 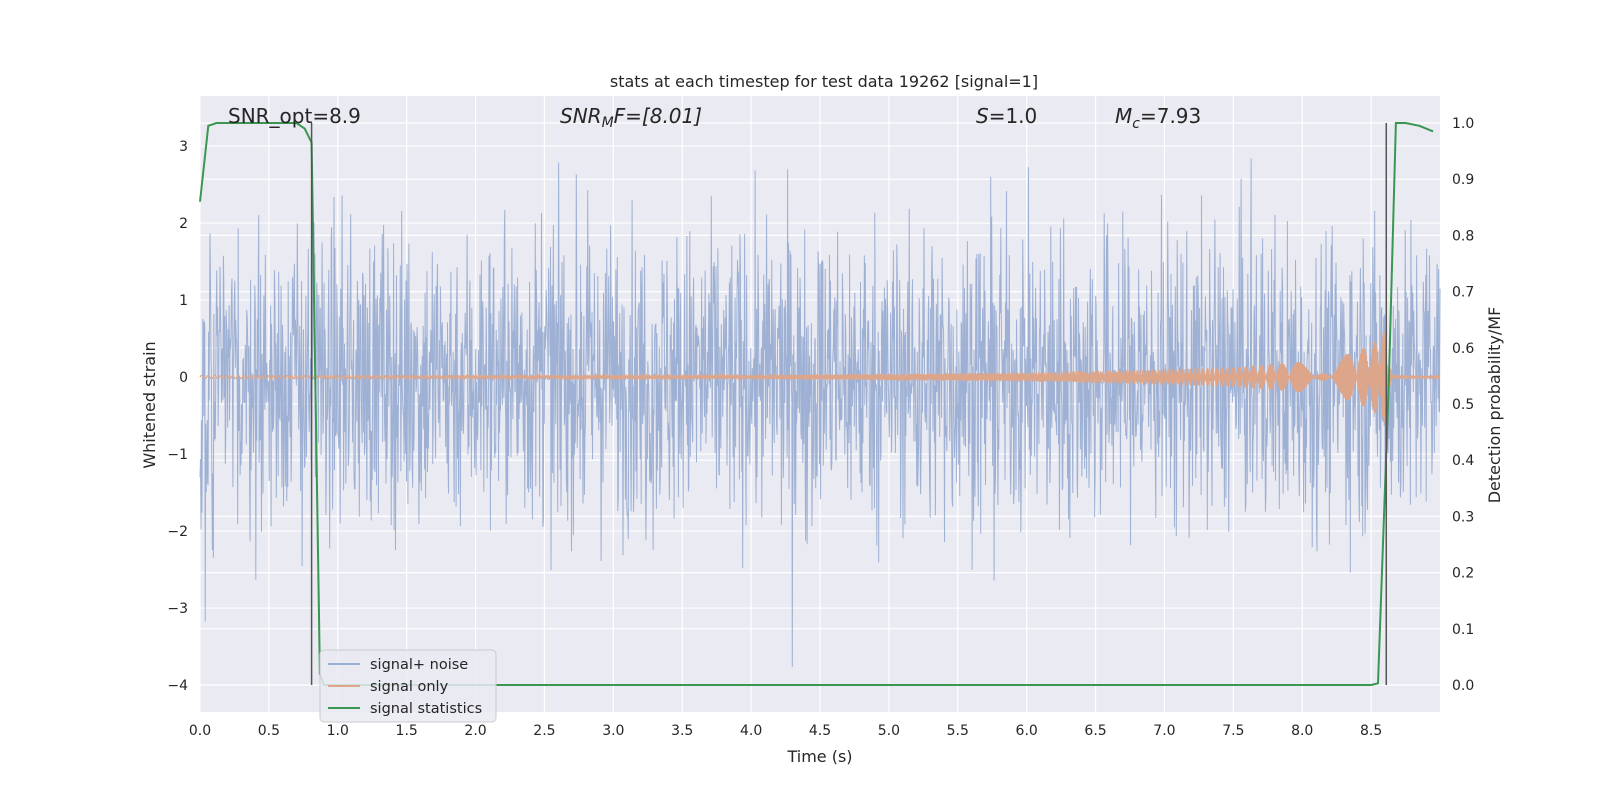 What do you see at coordinates (1463, 574) in the screenshot?
I see `y2-tick-label: 0.2` at bounding box center [1463, 574].